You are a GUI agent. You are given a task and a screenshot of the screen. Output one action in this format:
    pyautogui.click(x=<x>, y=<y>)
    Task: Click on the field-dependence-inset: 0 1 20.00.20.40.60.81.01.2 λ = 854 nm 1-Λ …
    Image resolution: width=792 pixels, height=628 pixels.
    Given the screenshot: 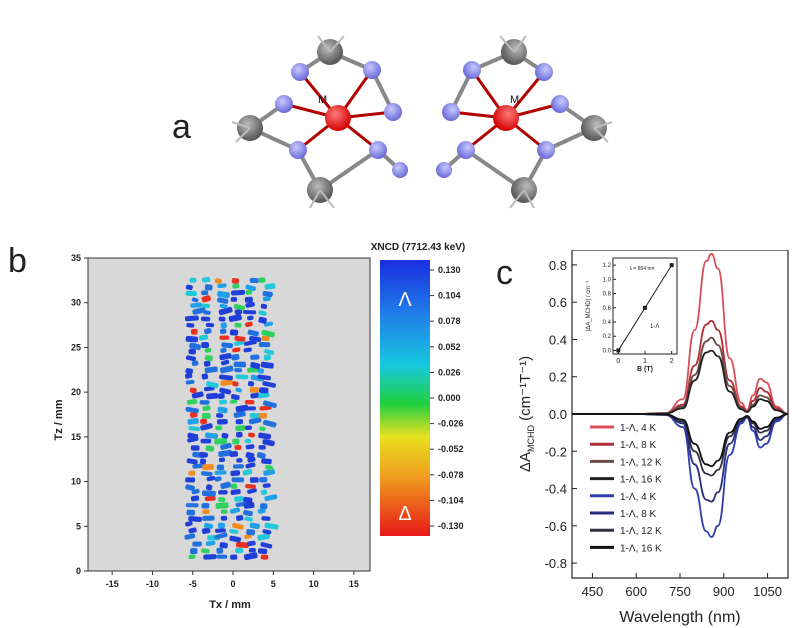 What is the action you would take?
    pyautogui.click(x=632, y=315)
    